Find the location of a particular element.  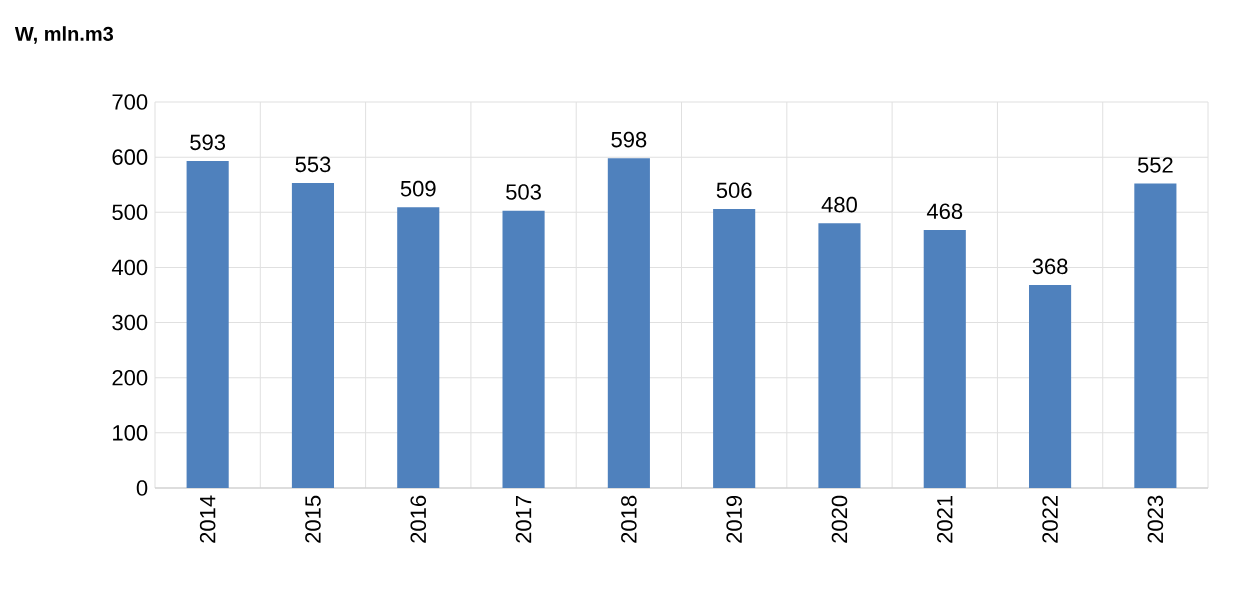

y-tick-label: 400 is located at coordinates (129, 267).